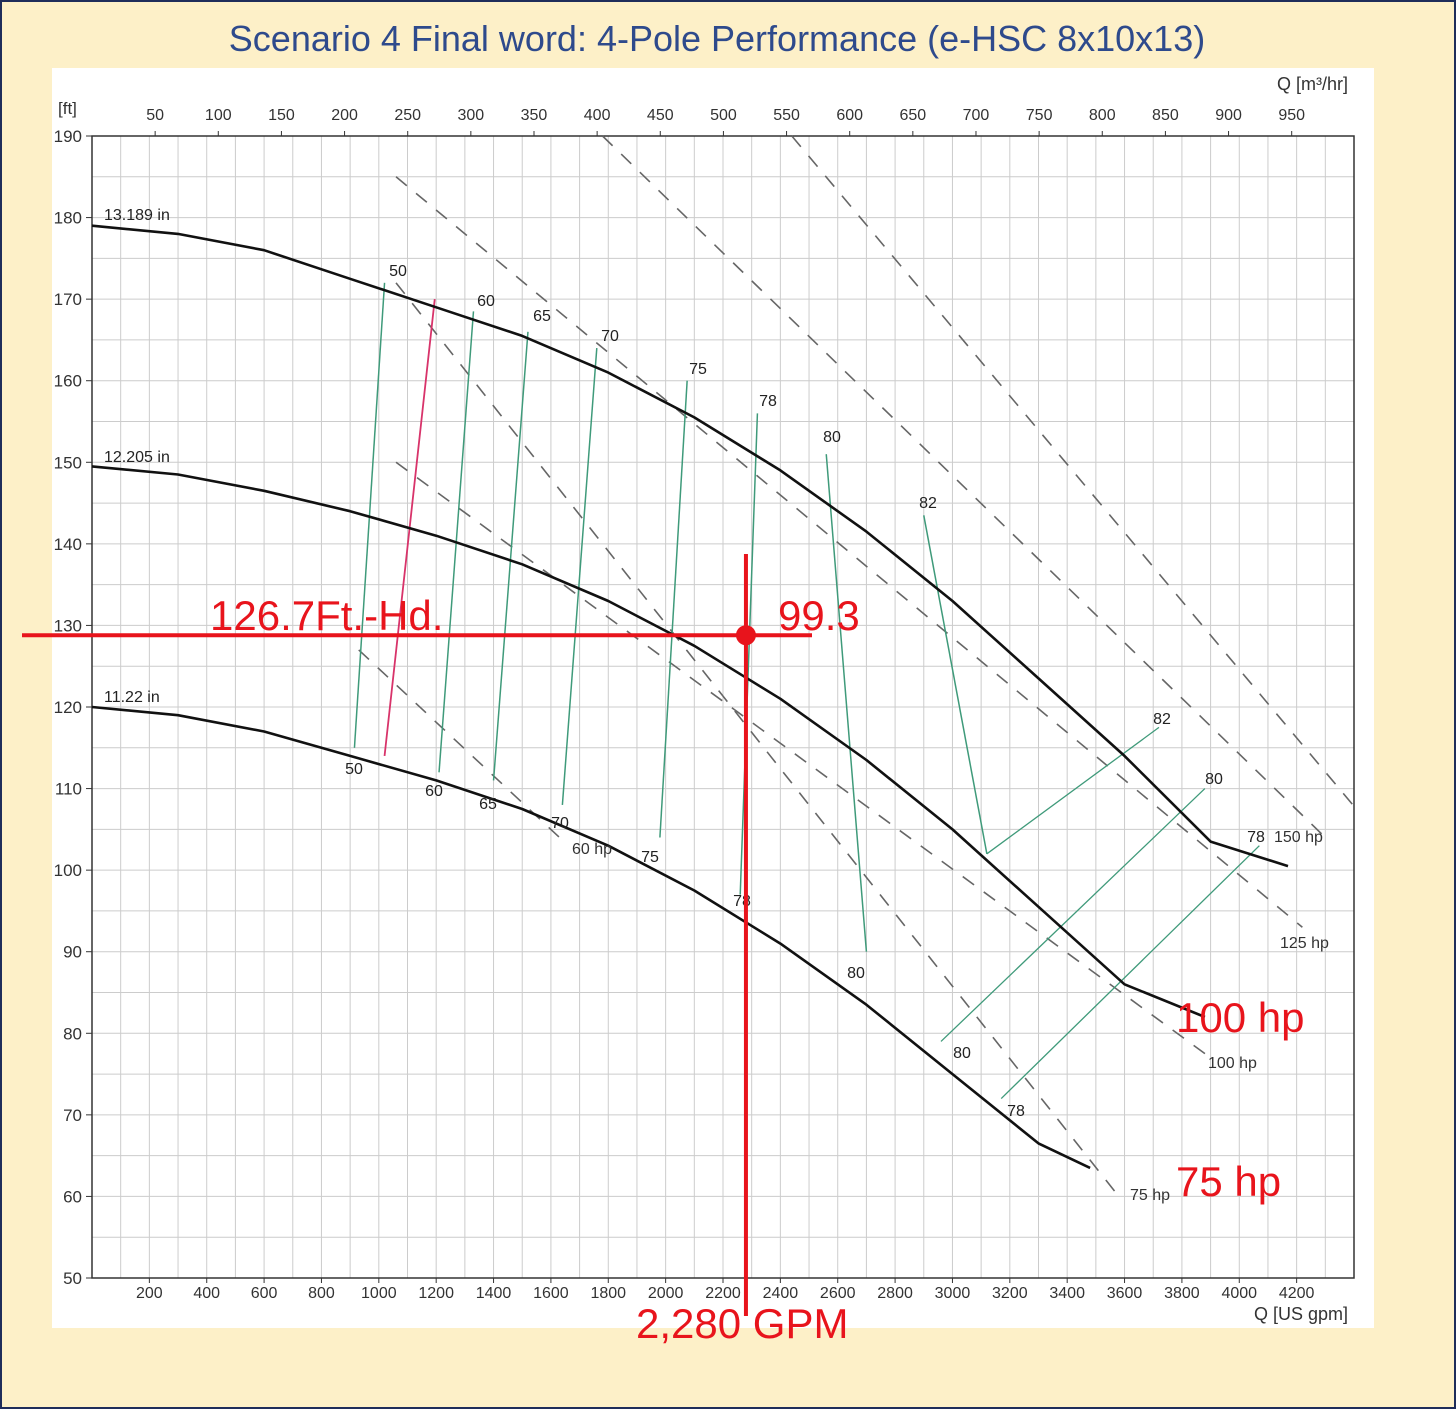  I want to click on x-tick-label: 2800, so click(895, 1293).